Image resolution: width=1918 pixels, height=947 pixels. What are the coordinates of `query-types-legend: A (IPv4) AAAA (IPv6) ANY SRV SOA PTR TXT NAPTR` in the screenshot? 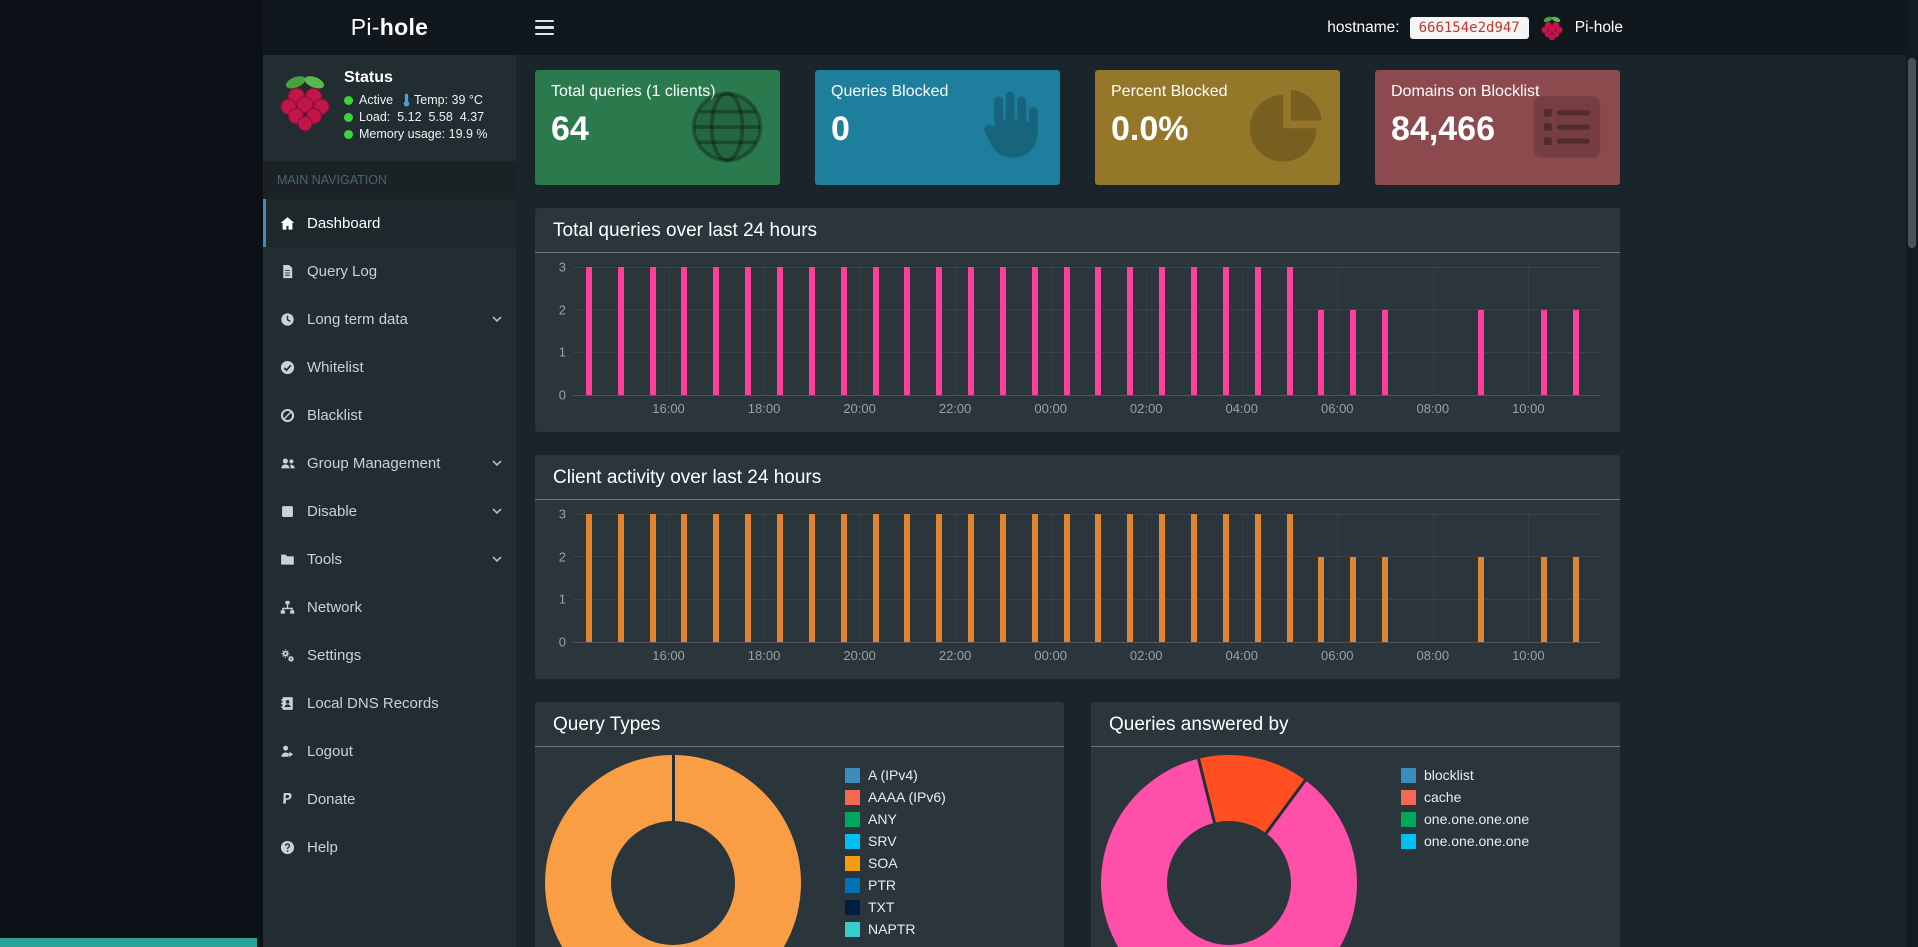 It's located at (895, 857).